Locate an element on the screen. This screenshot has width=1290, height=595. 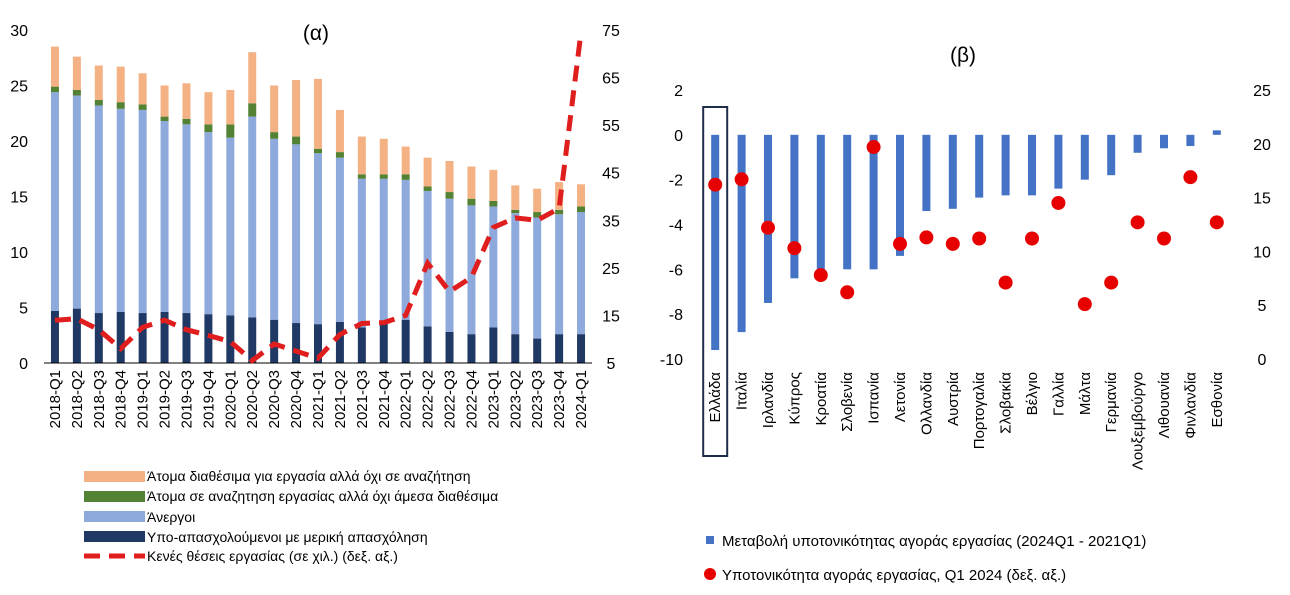
dot-slack-level-σλοβενία is located at coordinates (847, 292).